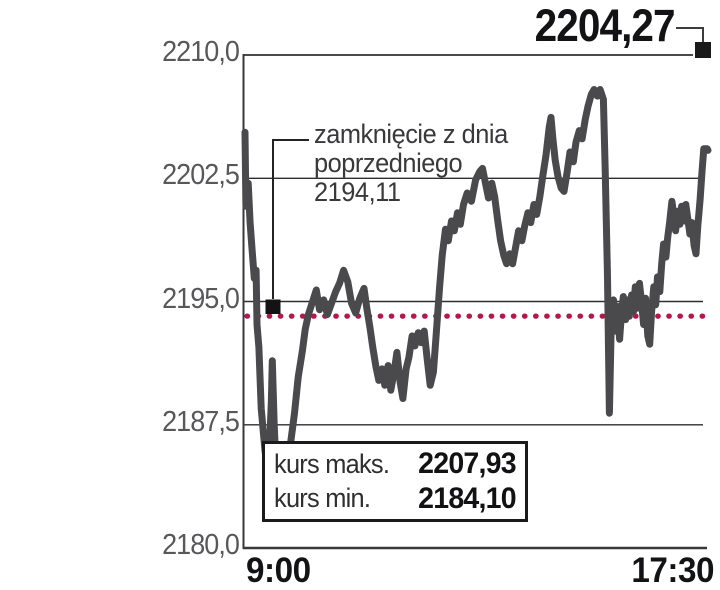  I want to click on last-price-label: 2204,27, so click(605, 25).